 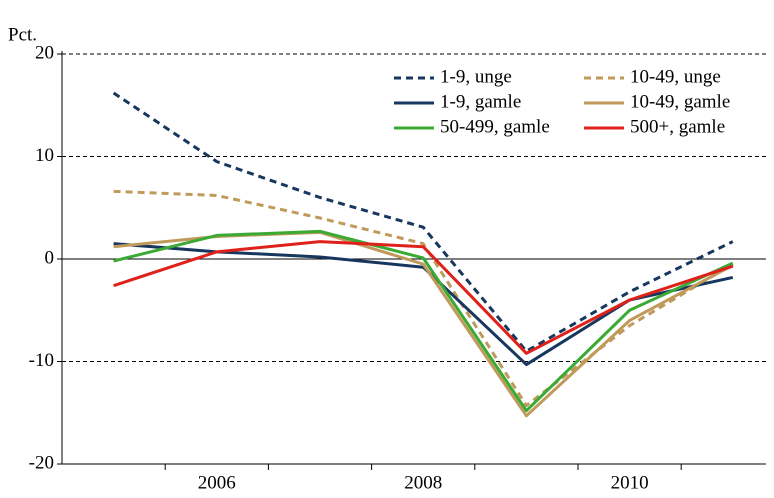 What do you see at coordinates (41, 360) in the screenshot?
I see `y-tick-label: -10` at bounding box center [41, 360].